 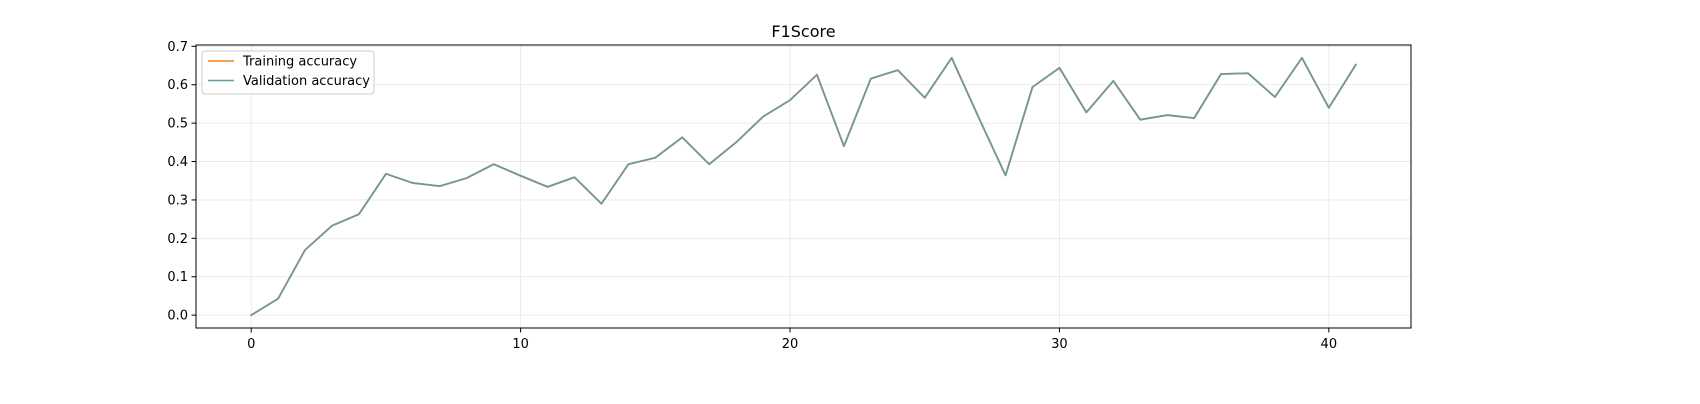 What do you see at coordinates (177, 316) in the screenshot?
I see `y-tick-label: 0.0` at bounding box center [177, 316].